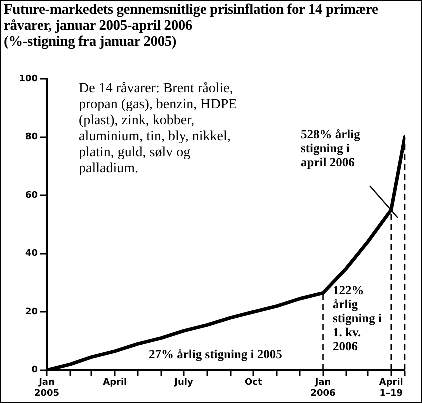 This screenshot has width=422, height=403. Describe the element at coordinates (253, 383) in the screenshot. I see `x-tick-label: Oct` at that location.